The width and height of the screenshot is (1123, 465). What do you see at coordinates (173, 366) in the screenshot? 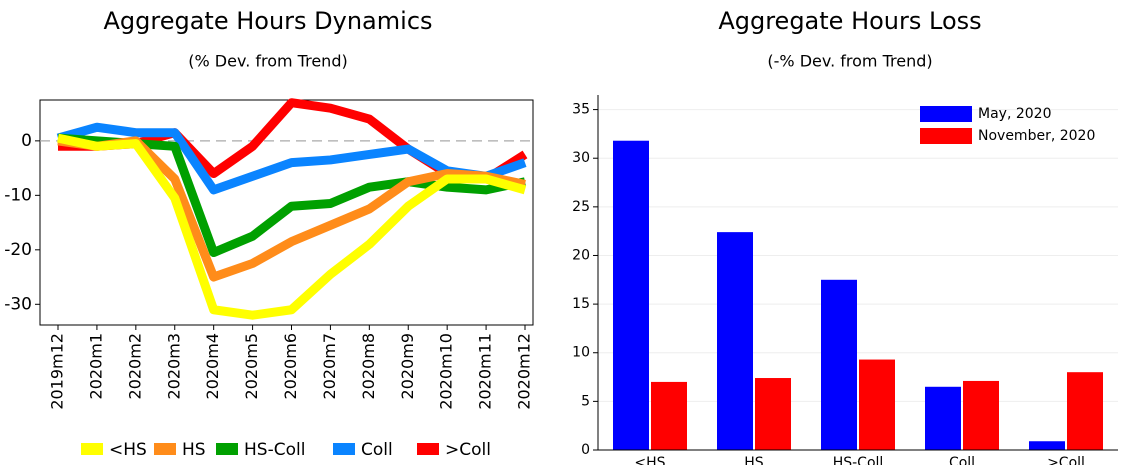
I see `x-tick-label: 2020m3` at bounding box center [173, 366].